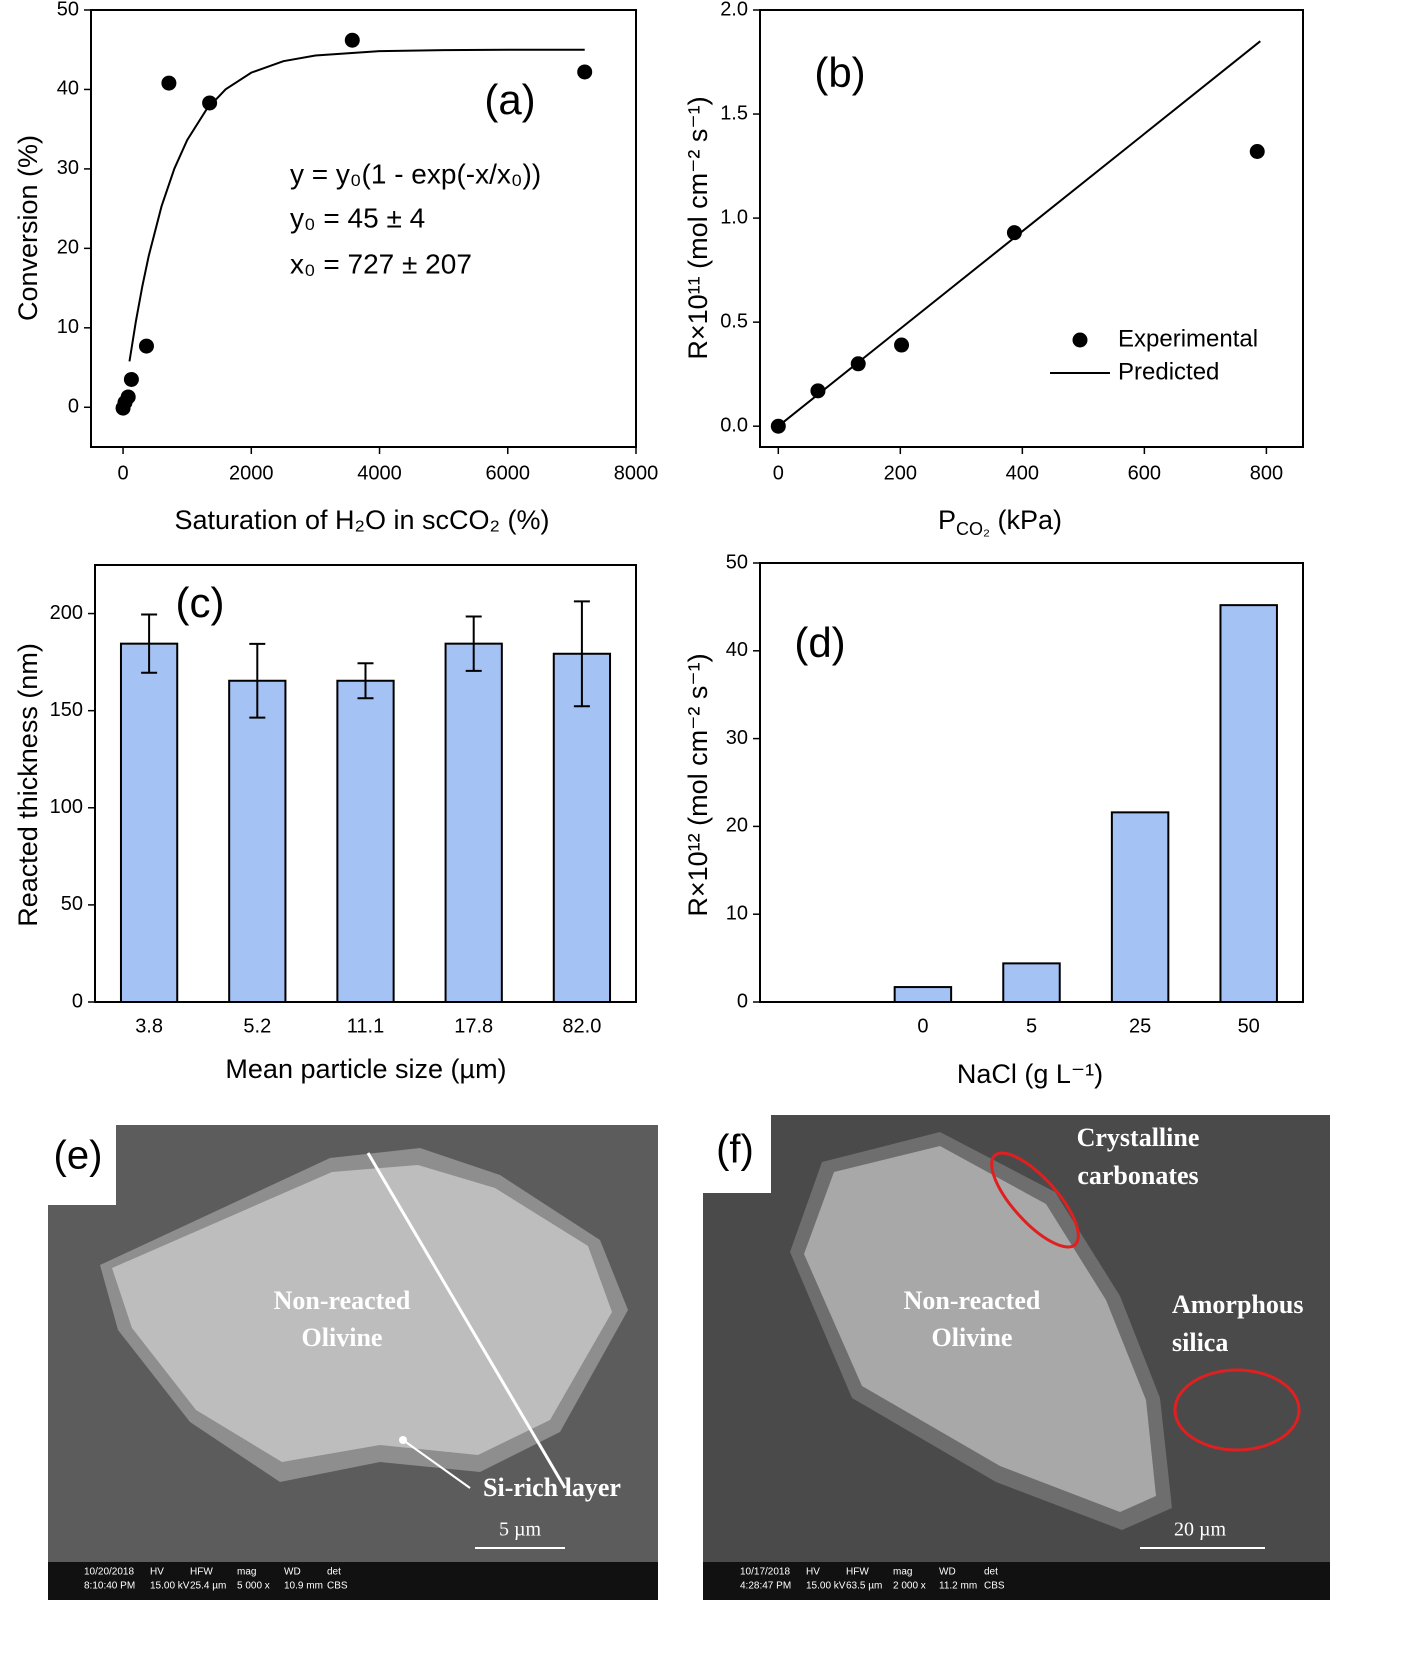  I want to click on info-bar-text: 15.00 kV, so click(826, 1586).